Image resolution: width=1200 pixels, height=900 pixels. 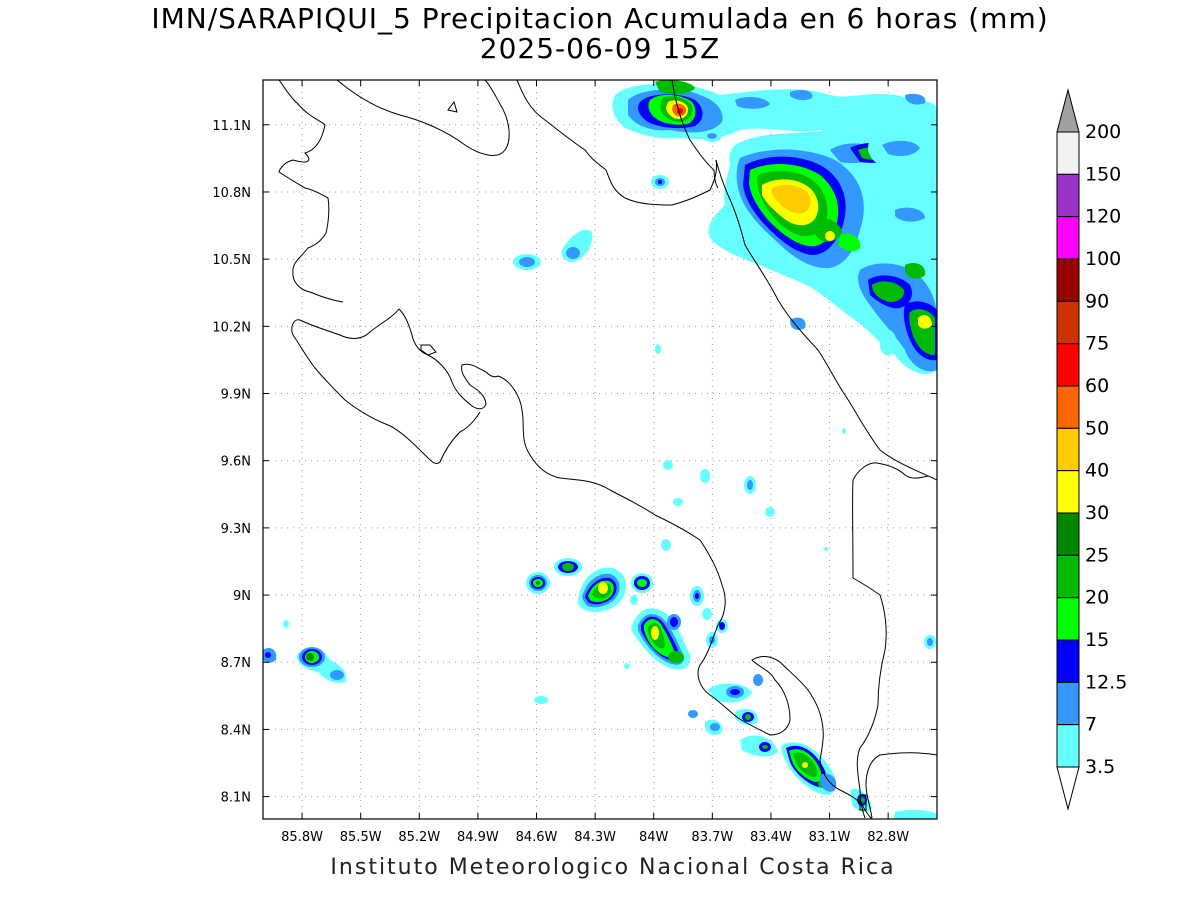 I want to click on lat-label: 8.4N, so click(x=236, y=730).